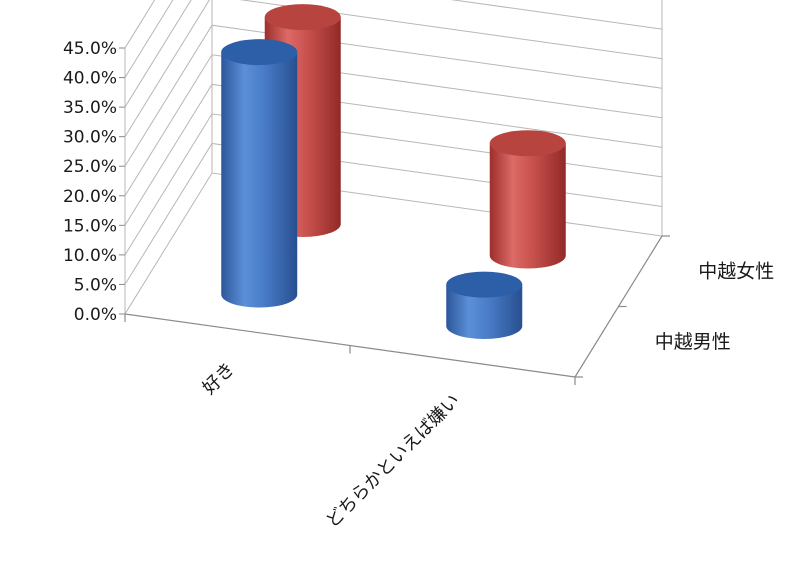 The width and height of the screenshot is (787, 572). What do you see at coordinates (90, 108) in the screenshot?
I see `y-tick-label: 35.0%` at bounding box center [90, 108].